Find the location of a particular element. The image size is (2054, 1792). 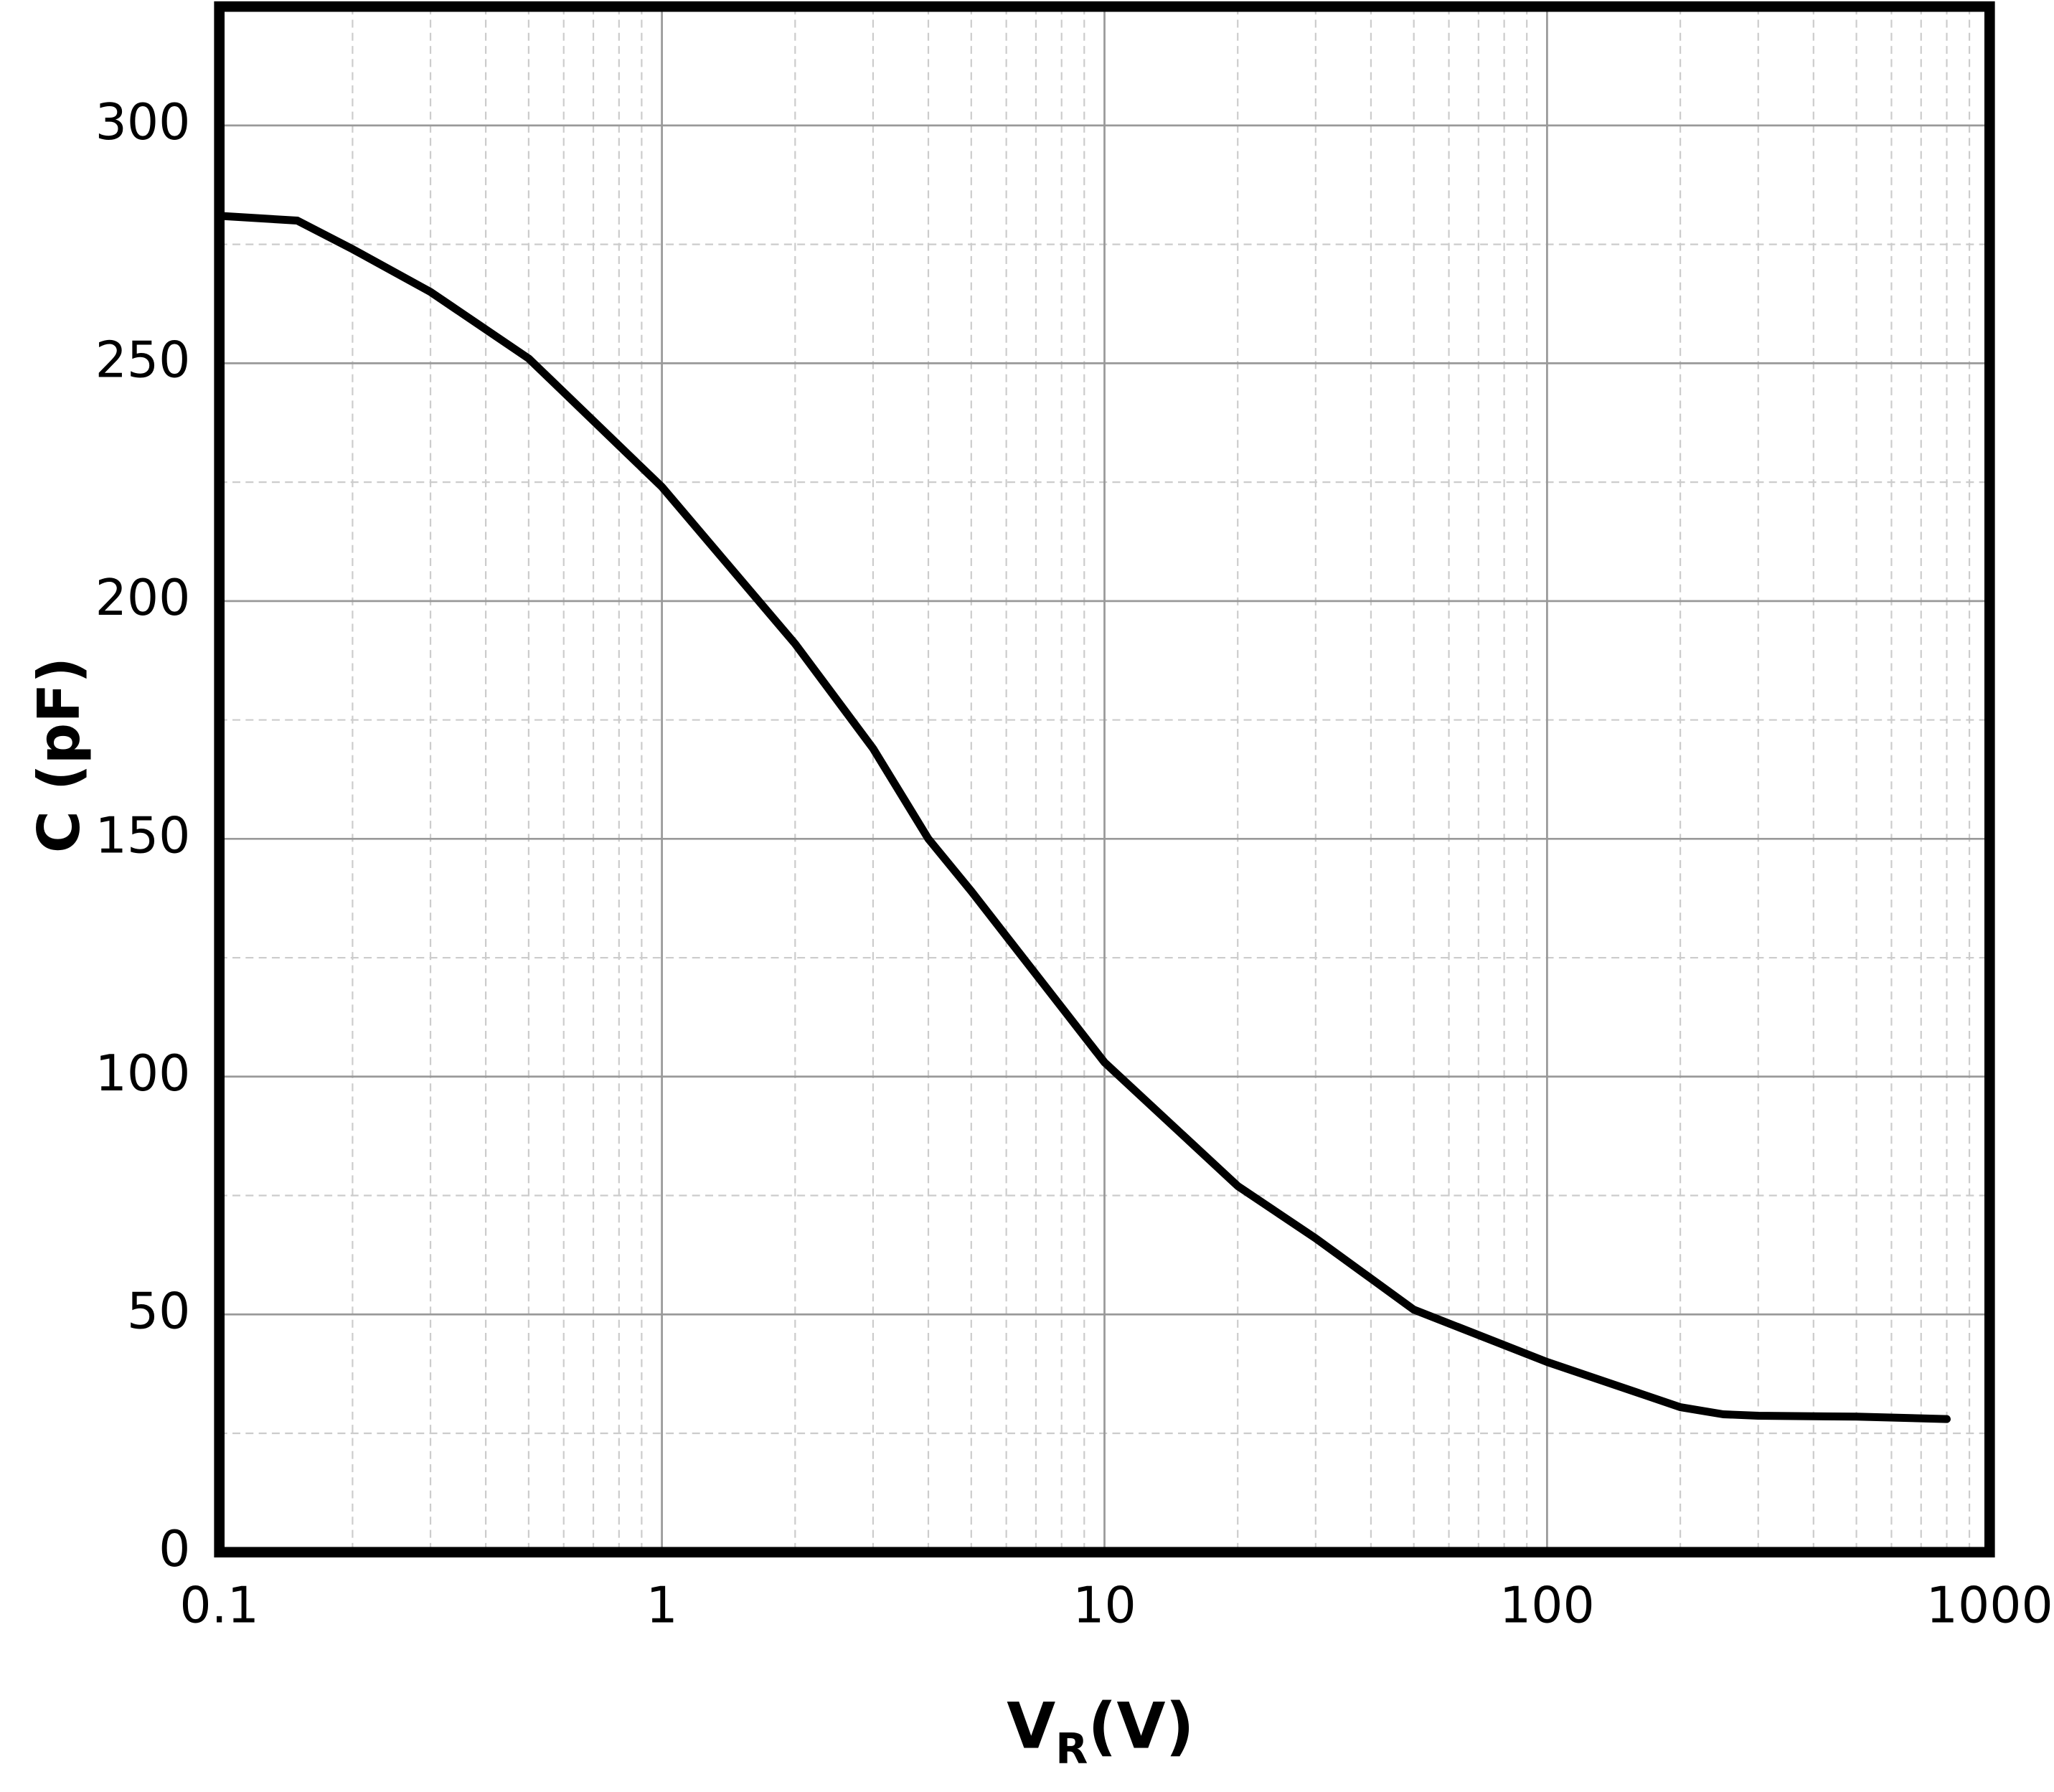

x-tick-label: 100 is located at coordinates (1547, 1605).